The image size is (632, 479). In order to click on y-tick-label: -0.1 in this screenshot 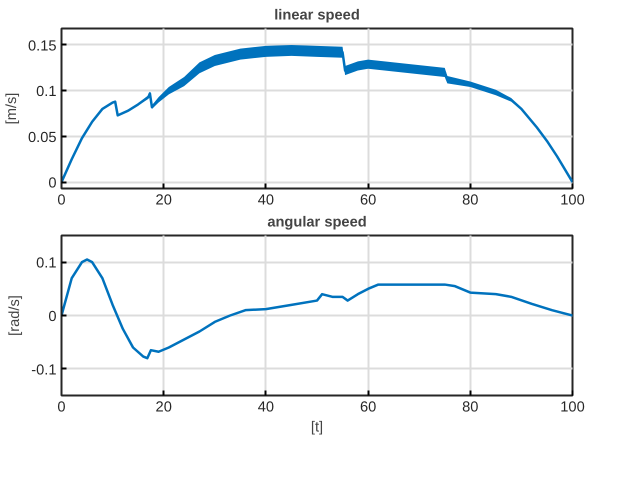, I will do `click(44, 370)`.